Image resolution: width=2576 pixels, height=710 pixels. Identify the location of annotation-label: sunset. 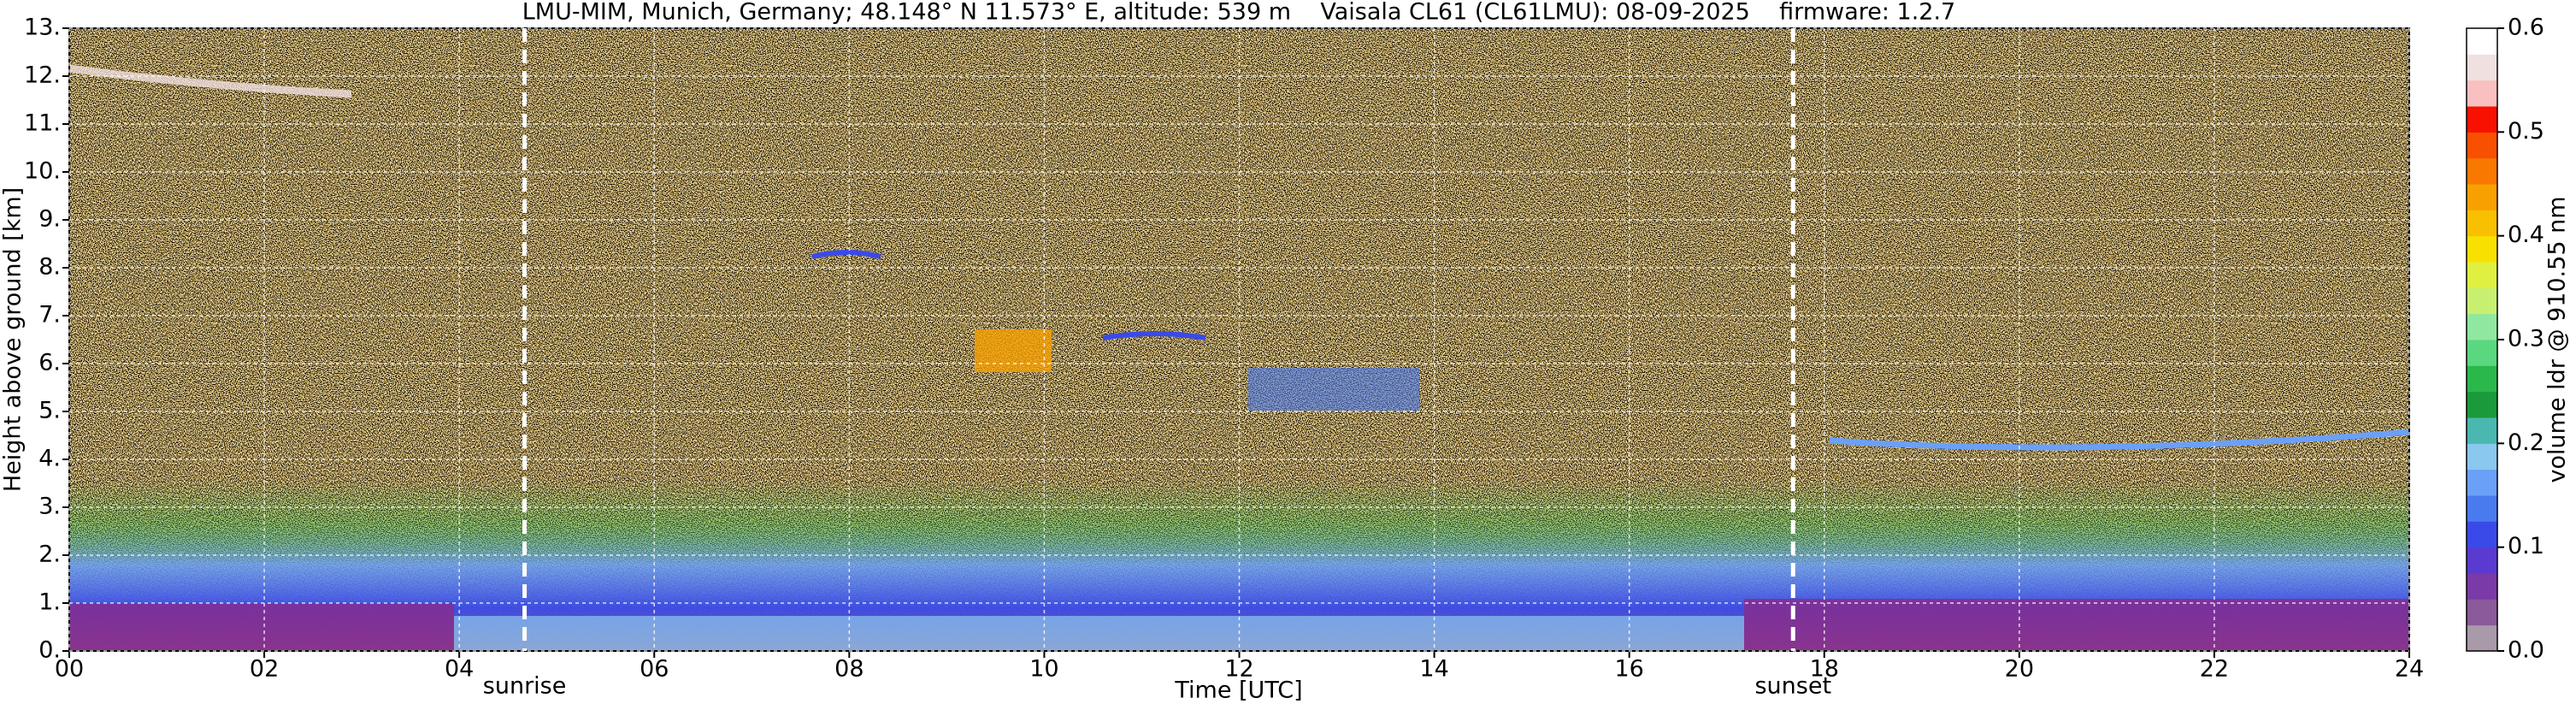
(1792, 686).